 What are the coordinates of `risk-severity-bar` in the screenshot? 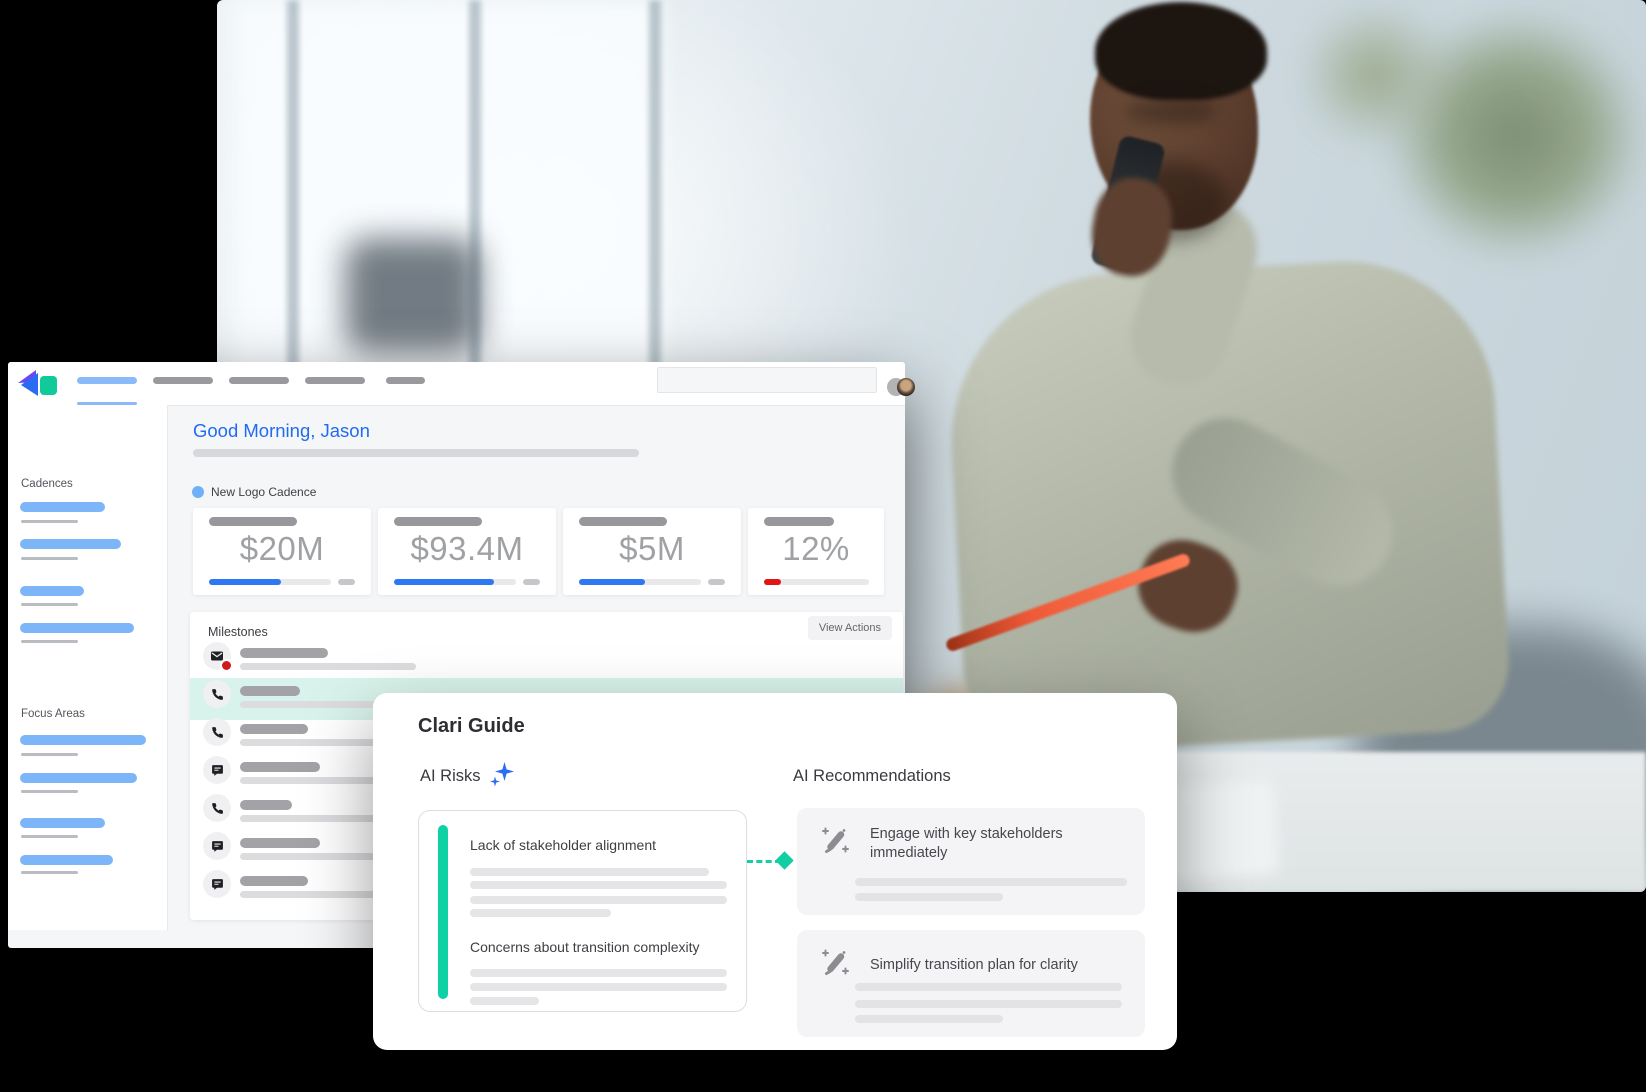 It's located at (443, 912).